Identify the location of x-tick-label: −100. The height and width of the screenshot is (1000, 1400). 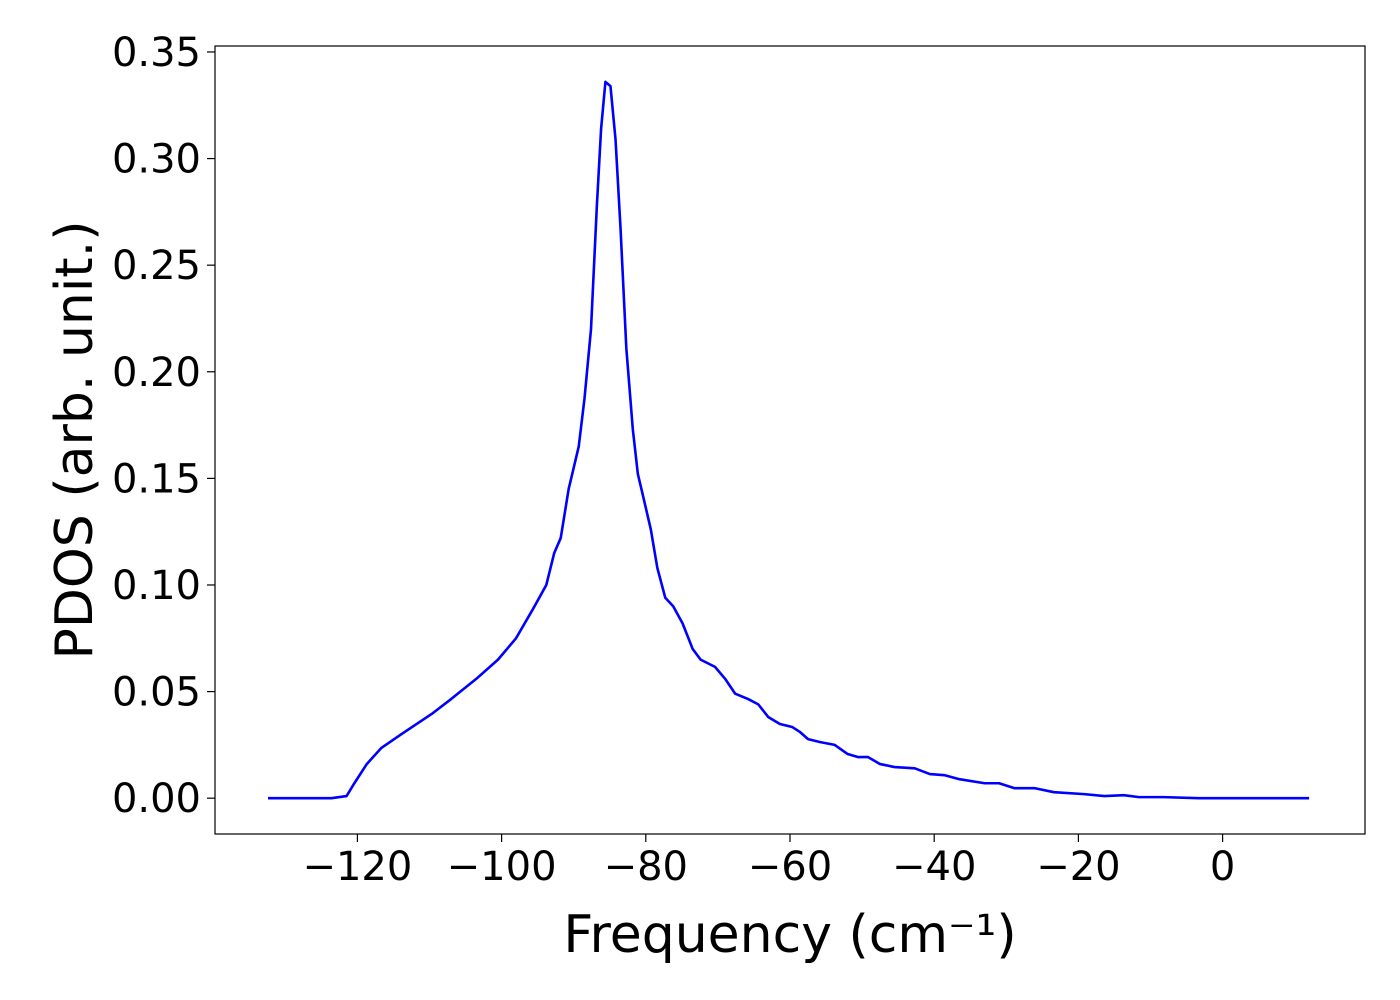
(502, 867).